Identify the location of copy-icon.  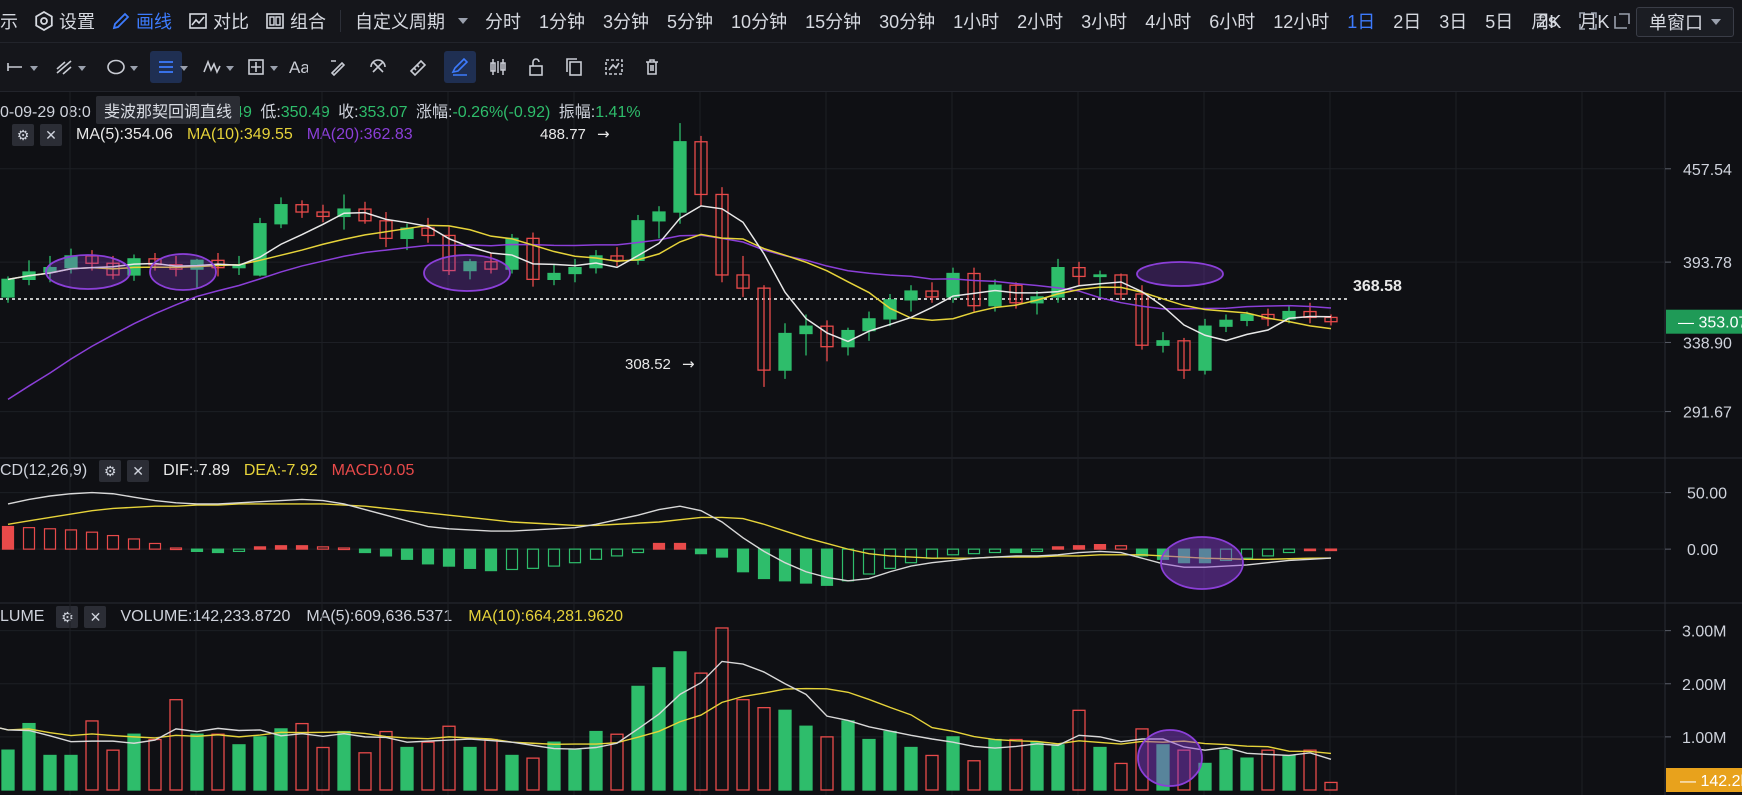
(574, 67).